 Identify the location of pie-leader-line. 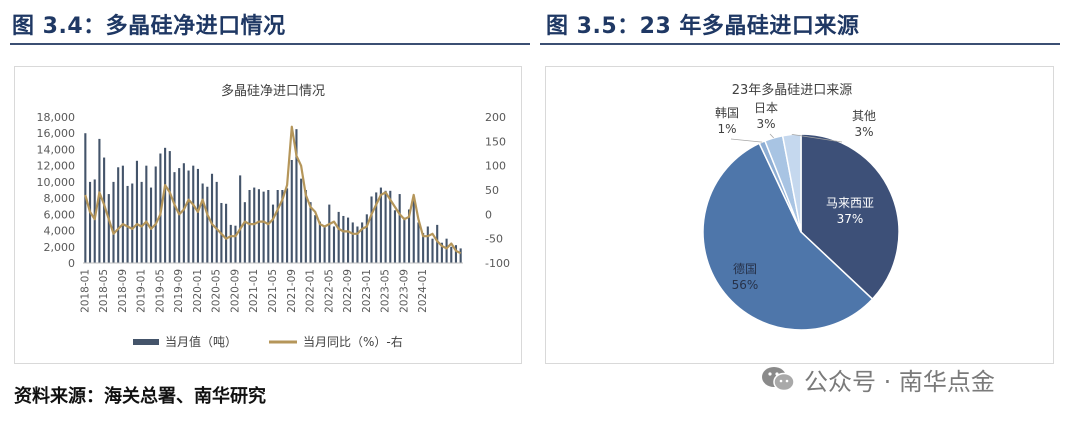
(817, 138).